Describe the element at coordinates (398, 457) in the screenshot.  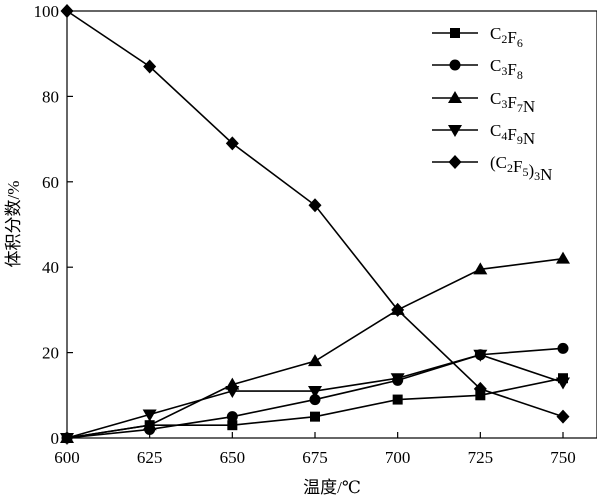
I see `x-tick-label: 700` at that location.